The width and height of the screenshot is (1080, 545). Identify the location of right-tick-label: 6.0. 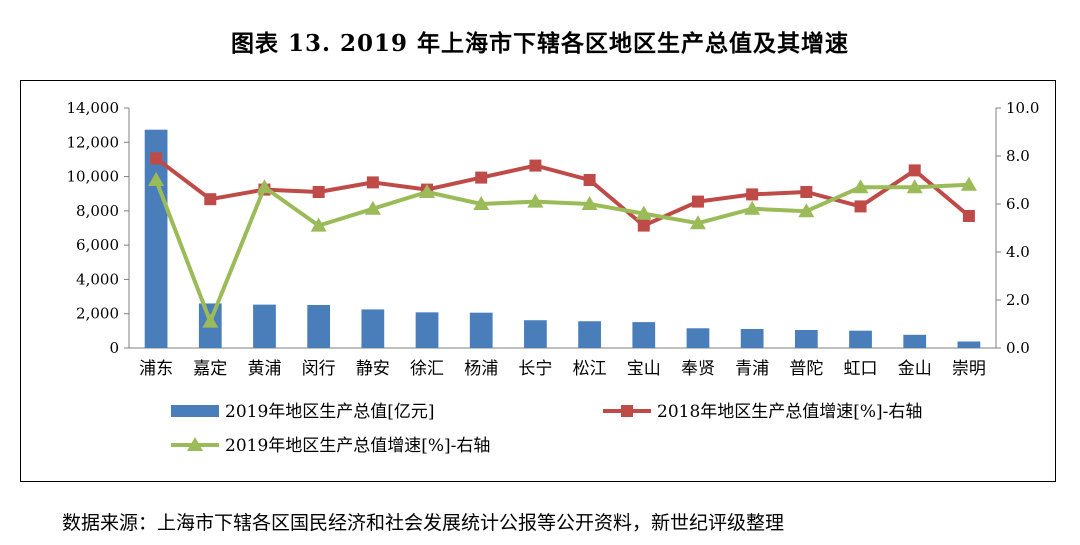
(1018, 204).